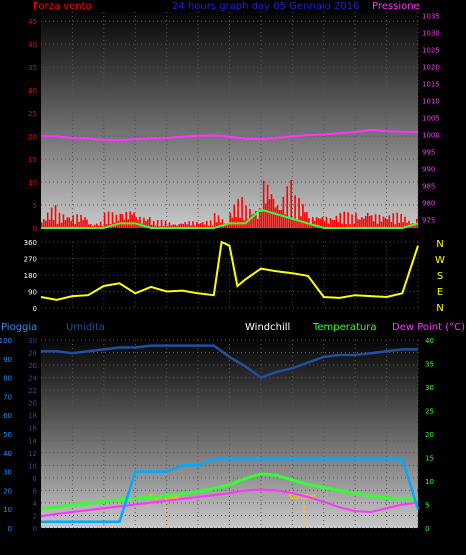  Describe the element at coordinates (32, 183) in the screenshot. I see `wind-y-tick-label: 10` at that location.